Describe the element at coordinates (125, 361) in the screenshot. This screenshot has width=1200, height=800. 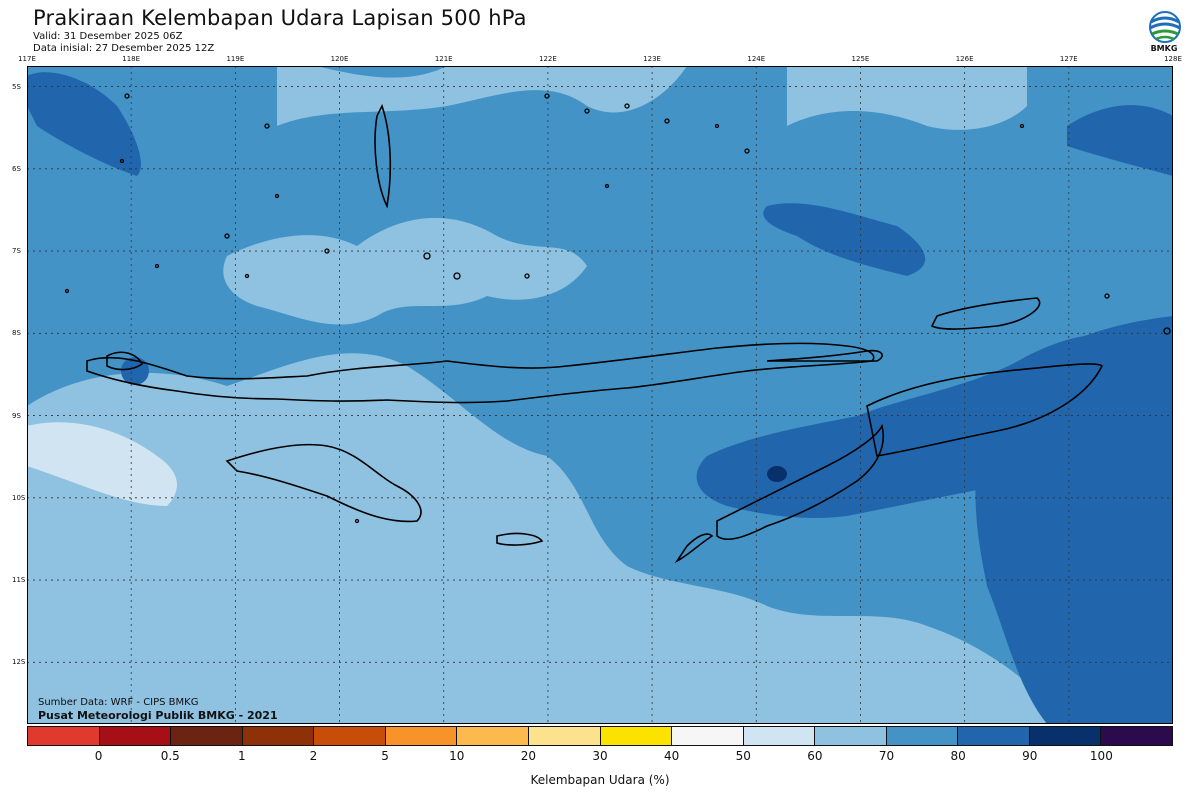
I see `coast-lombok` at that location.